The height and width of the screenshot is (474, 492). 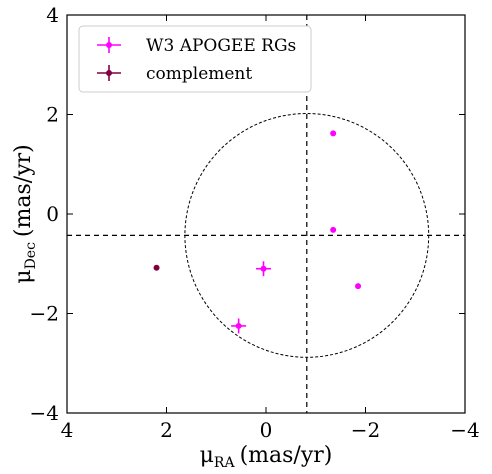 I want to click on legend-box, so click(x=195, y=59).